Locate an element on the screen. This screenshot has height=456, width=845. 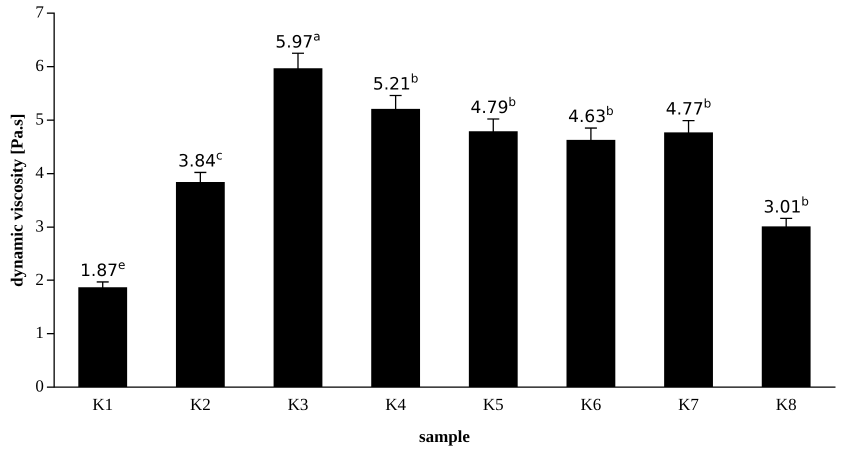
y-tick-label: 0 is located at coordinates (39, 386).